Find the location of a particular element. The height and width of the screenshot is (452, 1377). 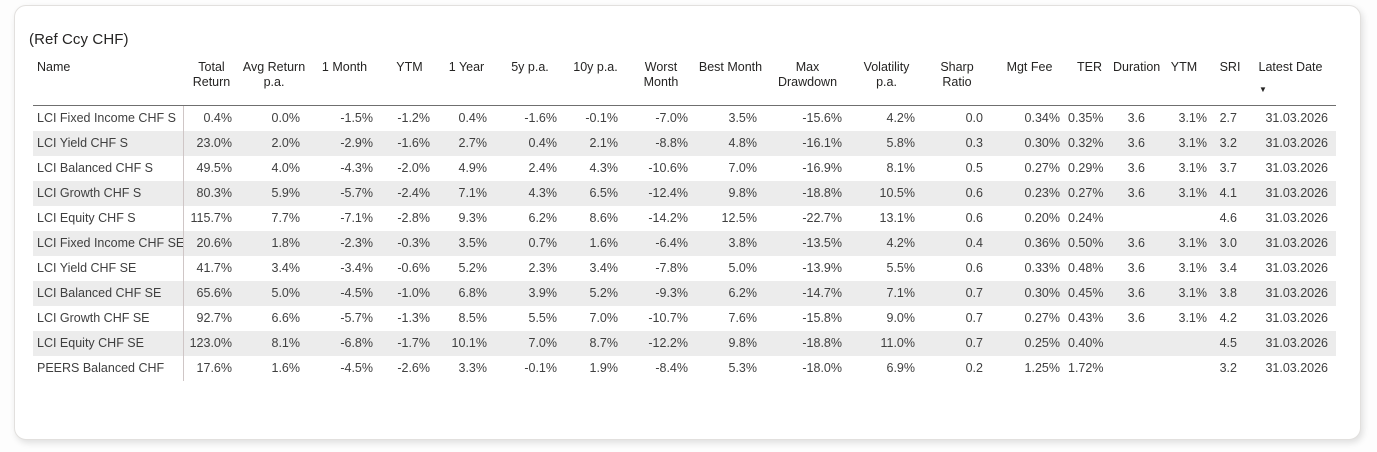

column-header-max-drawdown: Max Drawdown is located at coordinates (807, 82).